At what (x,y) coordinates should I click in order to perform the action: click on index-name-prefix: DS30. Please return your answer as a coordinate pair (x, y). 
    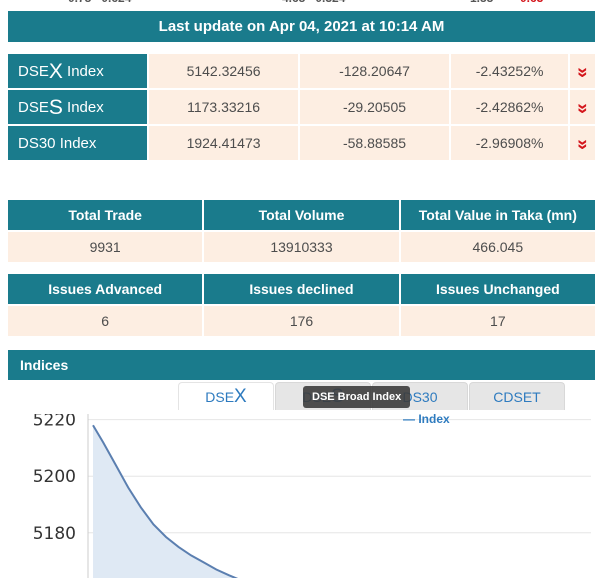
    Looking at the image, I should click on (37, 143).